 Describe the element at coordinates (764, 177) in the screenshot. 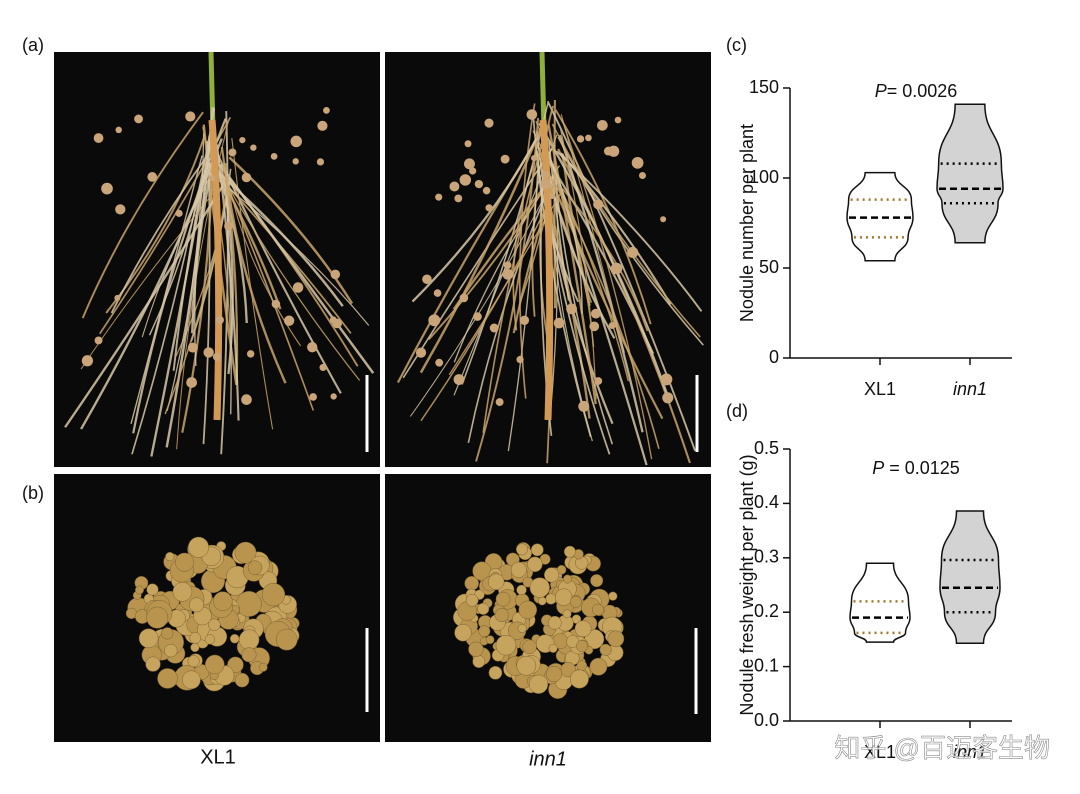

I see `y-tick-label: 100` at that location.